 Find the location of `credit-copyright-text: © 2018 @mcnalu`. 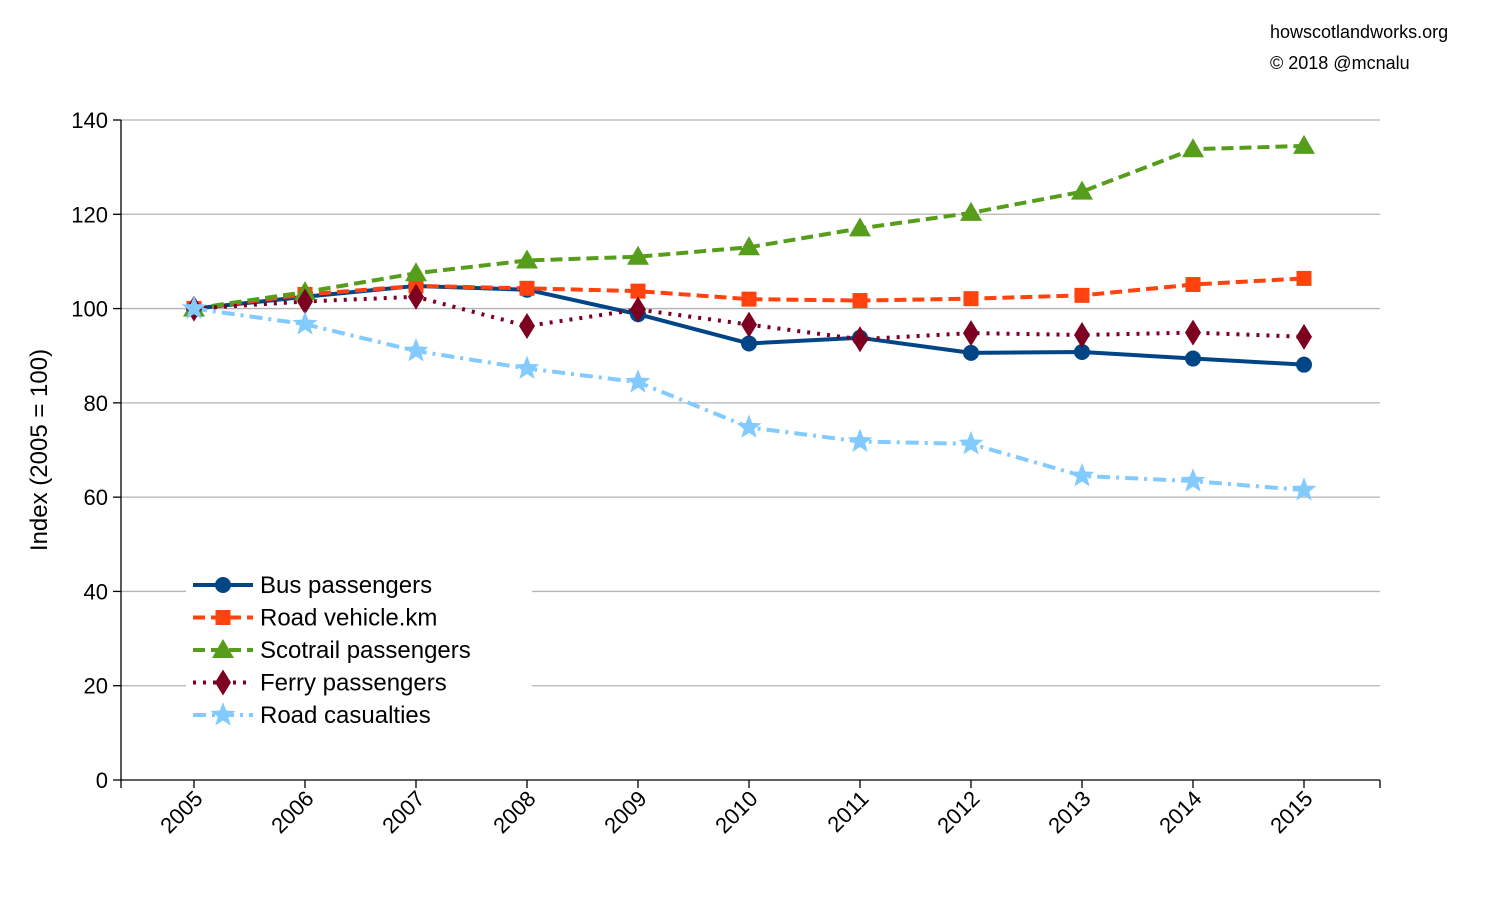

credit-copyright-text: © 2018 @mcnalu is located at coordinates (1340, 63).